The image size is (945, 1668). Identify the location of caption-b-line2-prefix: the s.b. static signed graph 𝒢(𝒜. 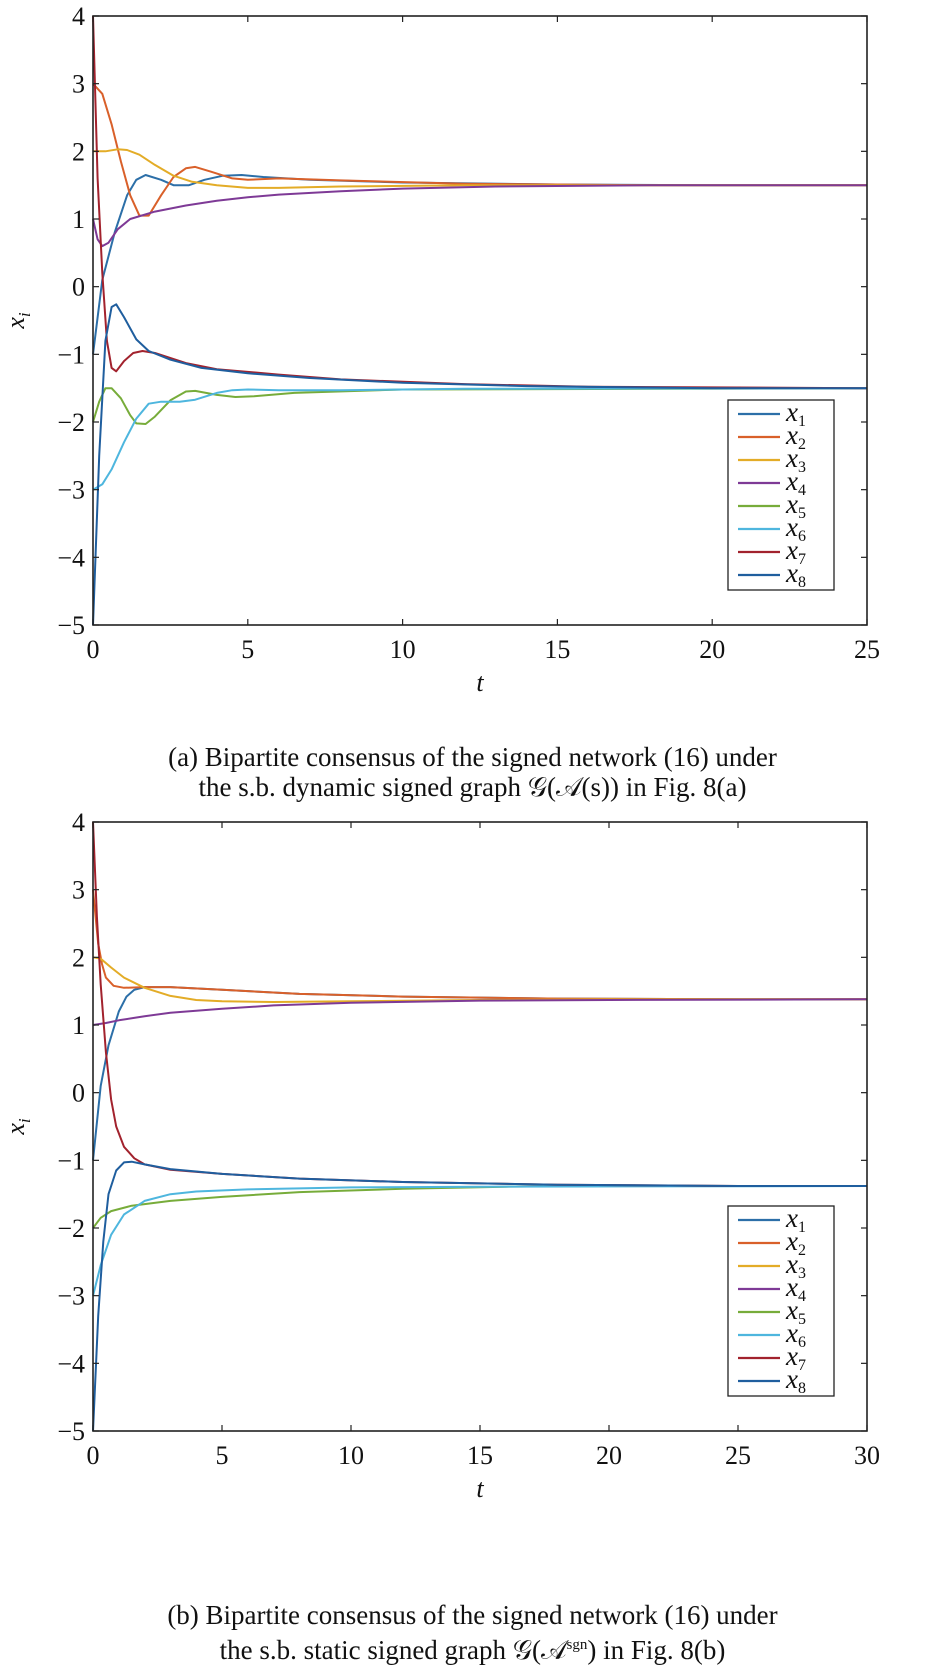
(393, 1650).